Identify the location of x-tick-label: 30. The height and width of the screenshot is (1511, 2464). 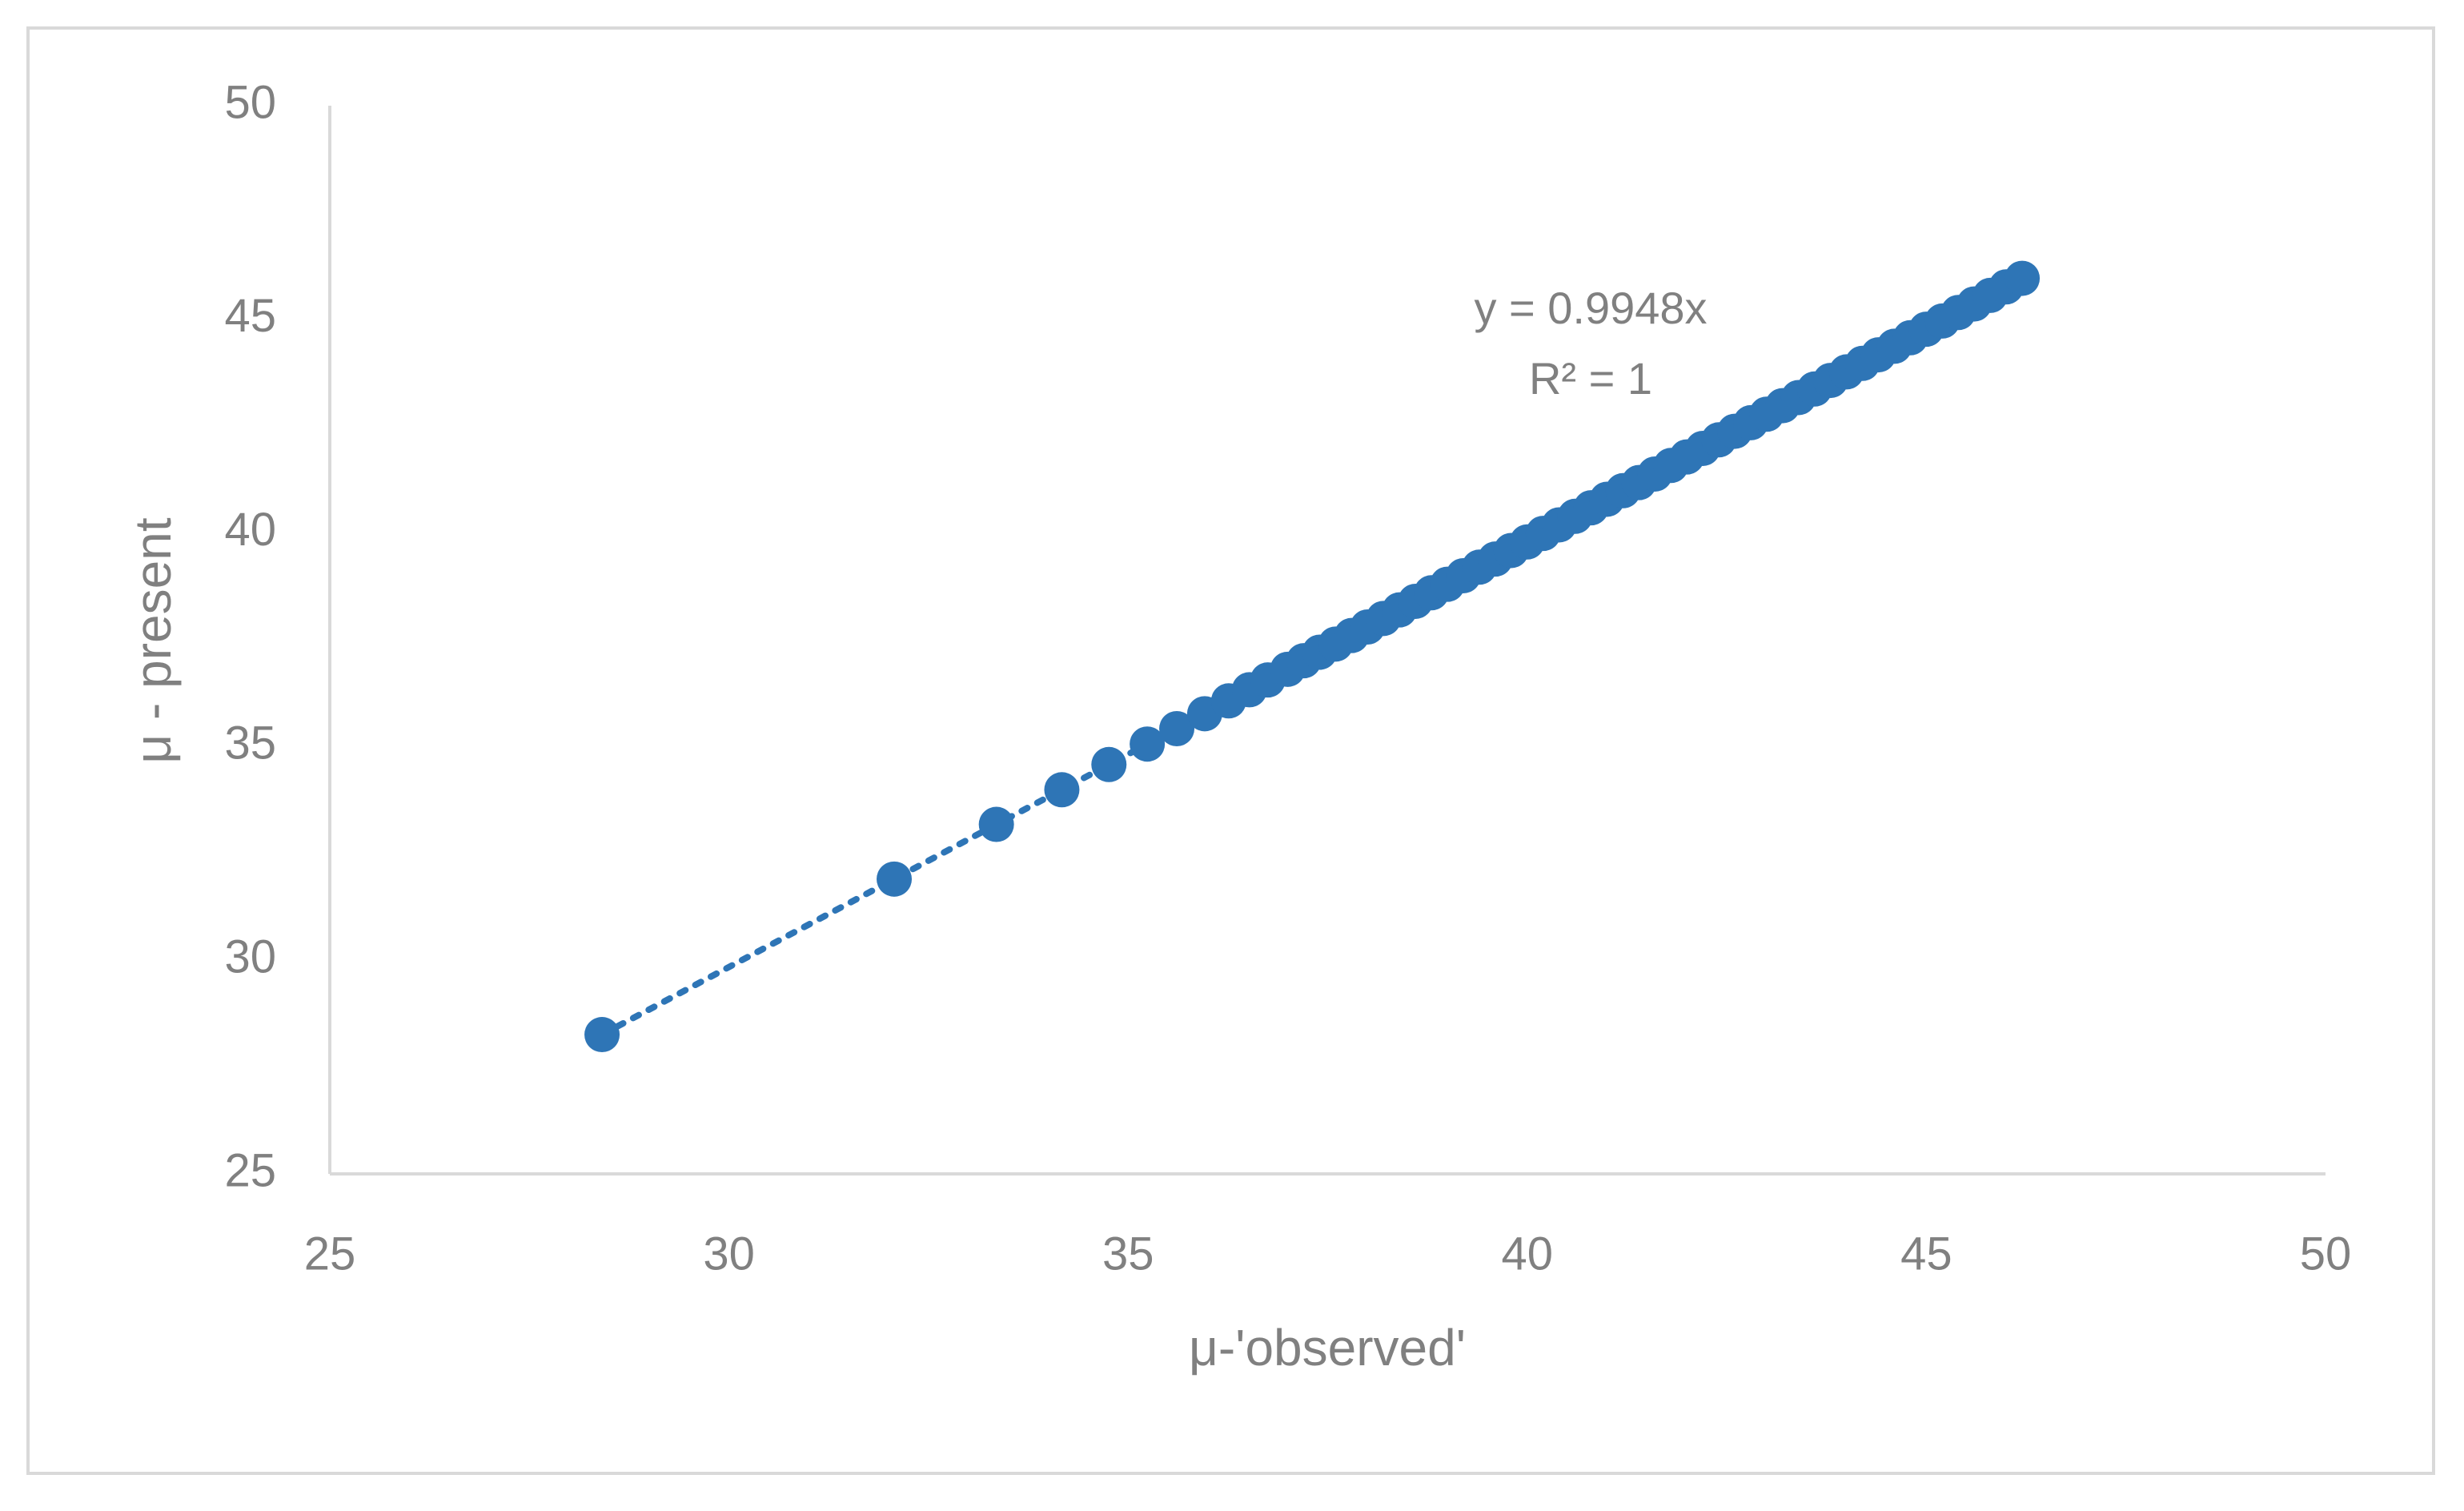
(729, 1254).